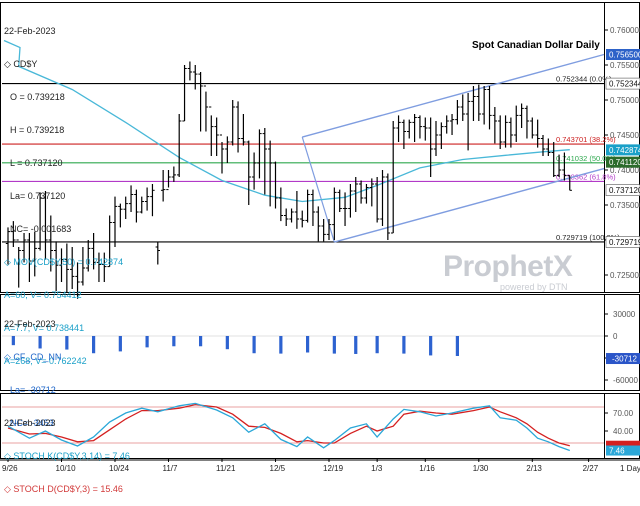 This screenshot has height=506, width=640. Describe the element at coordinates (586, 158) in the screenshot. I see `fib-label-2: 0.741032 (50.0%)` at that location.